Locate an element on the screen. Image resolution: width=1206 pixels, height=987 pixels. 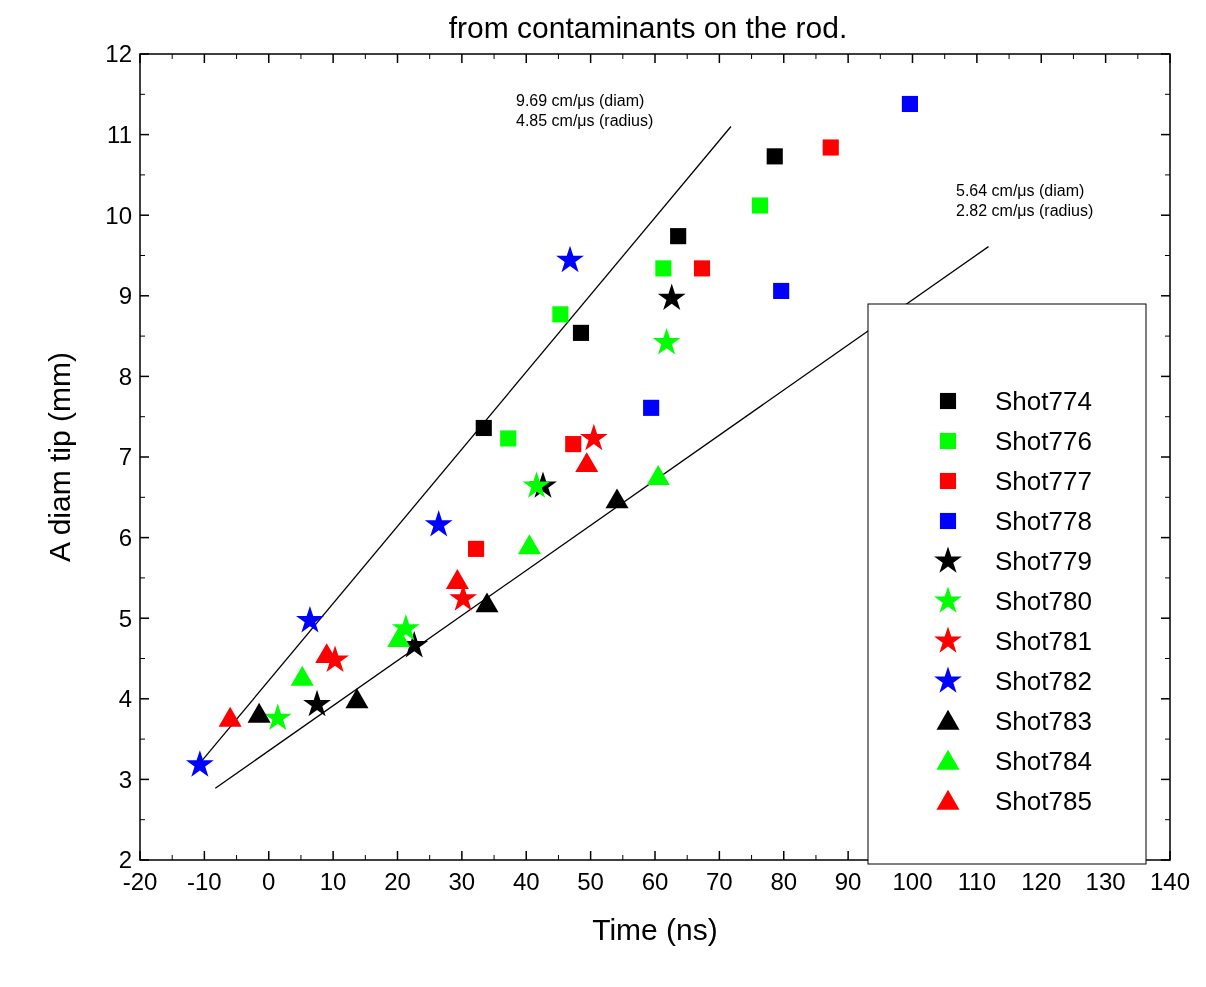
x-tick-label: 30 is located at coordinates (462, 881).